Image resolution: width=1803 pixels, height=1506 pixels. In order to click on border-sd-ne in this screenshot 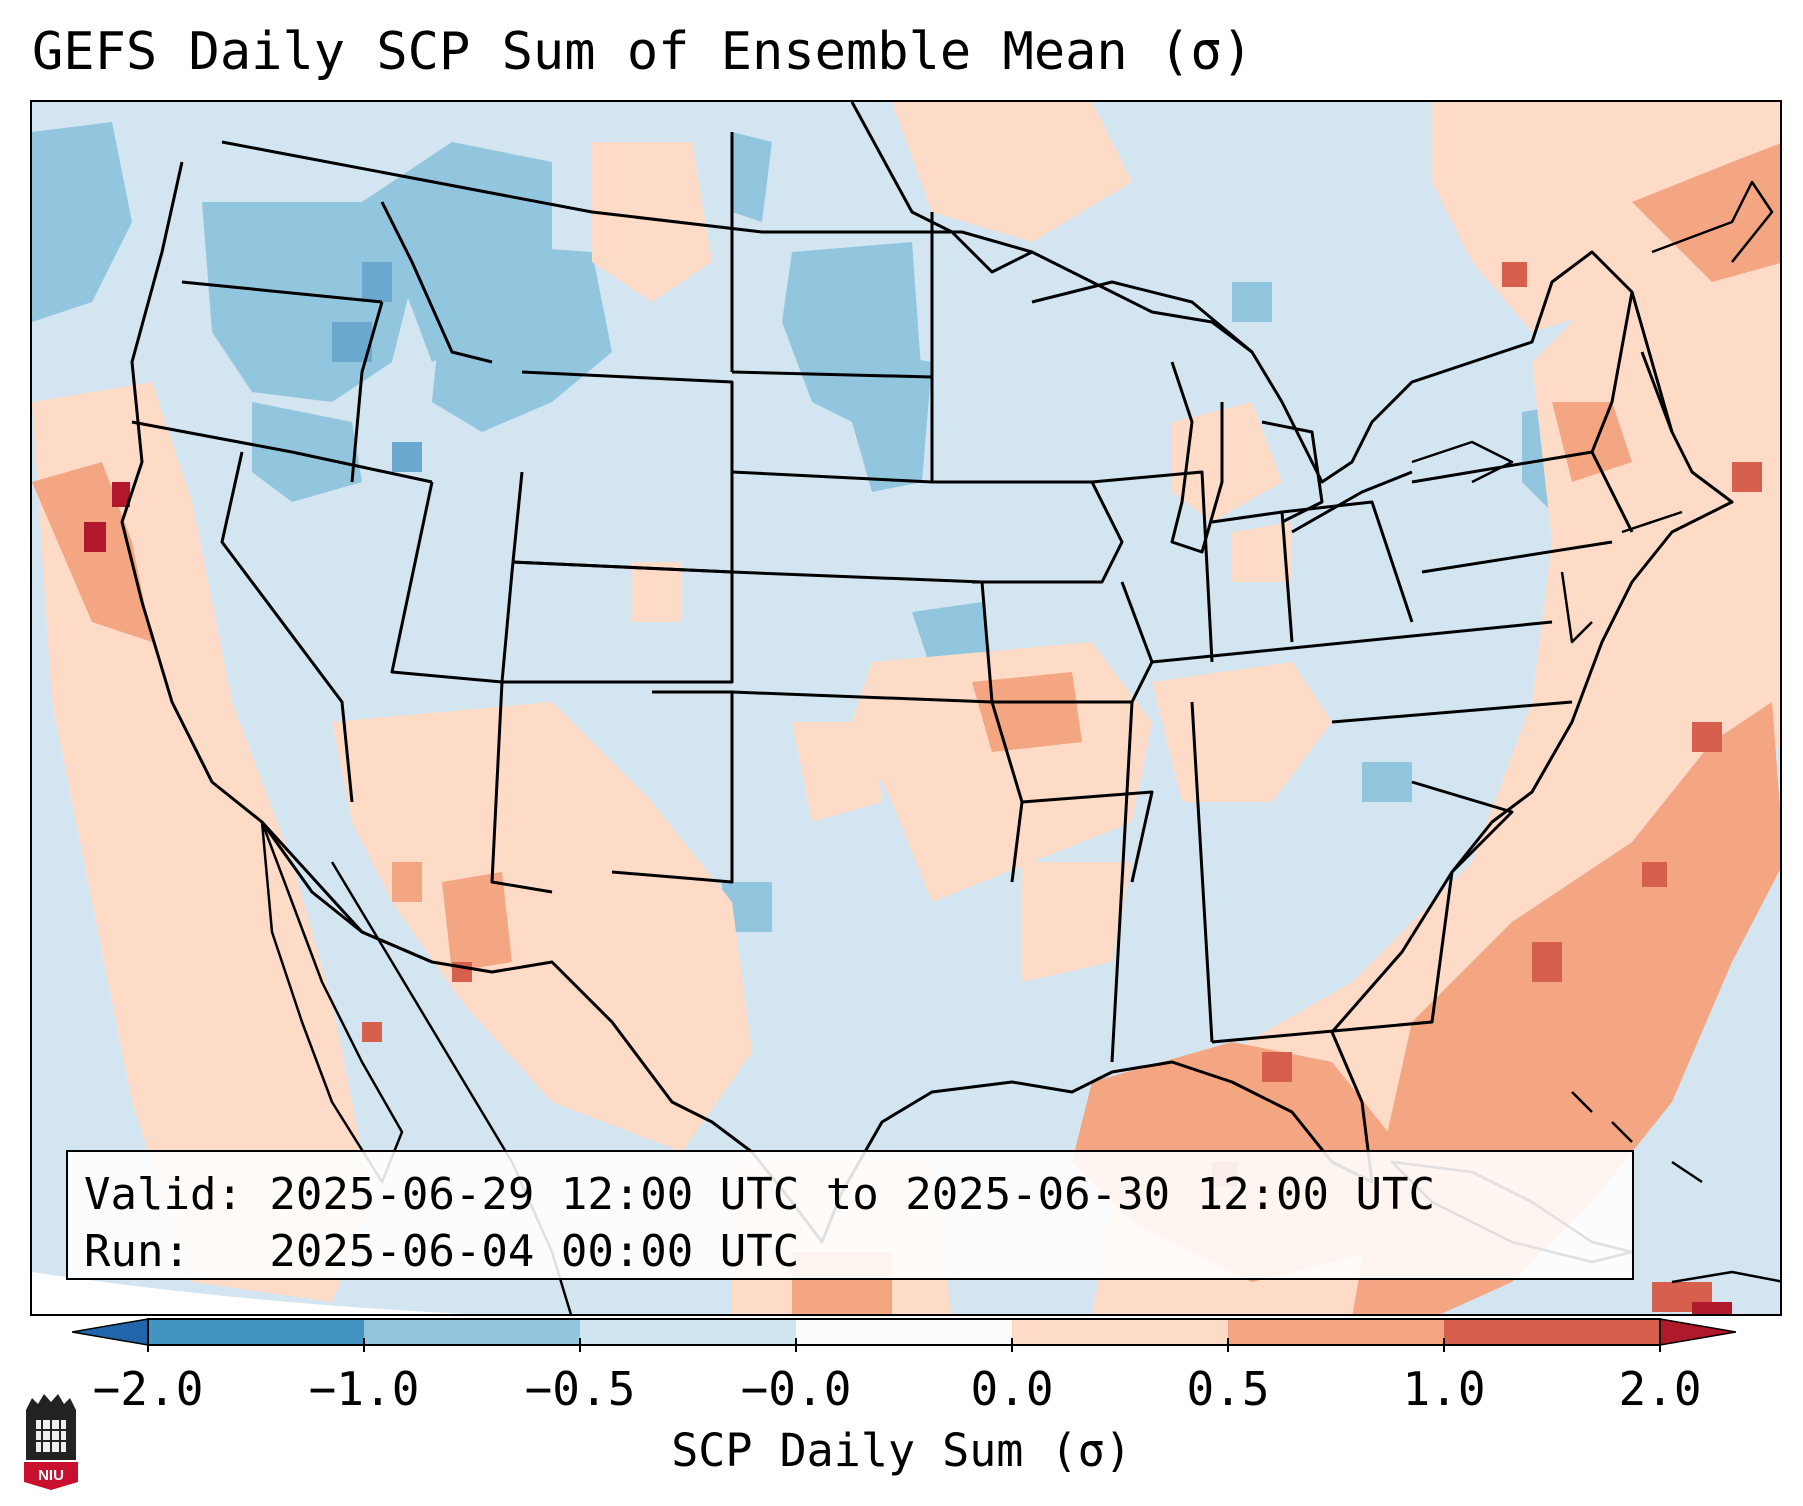, I will do `click(832, 477)`.